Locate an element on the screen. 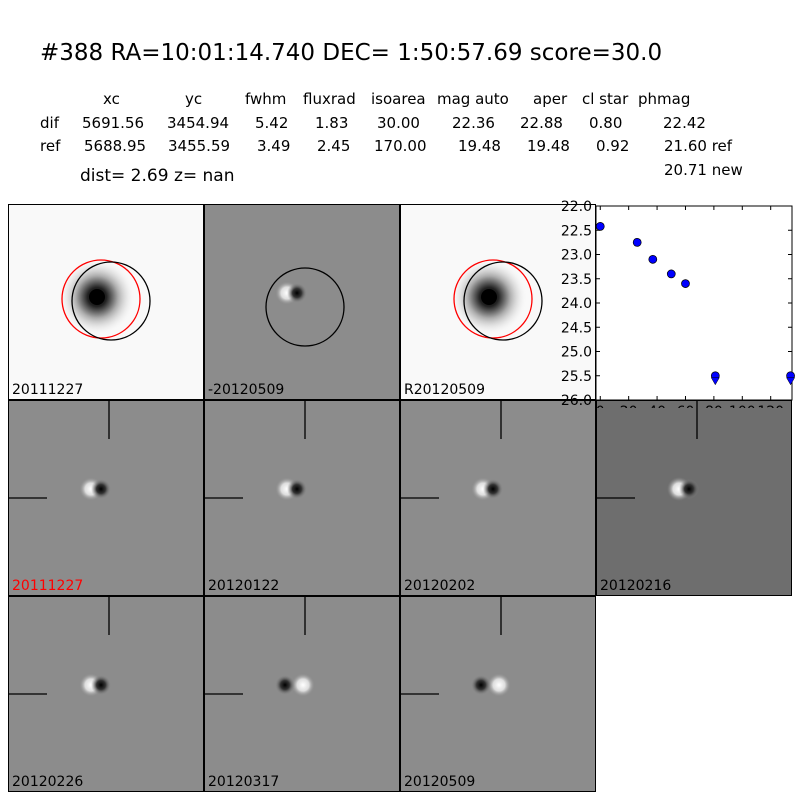 The image size is (800, 800). x-tick-label: 0 is located at coordinates (600, 406).